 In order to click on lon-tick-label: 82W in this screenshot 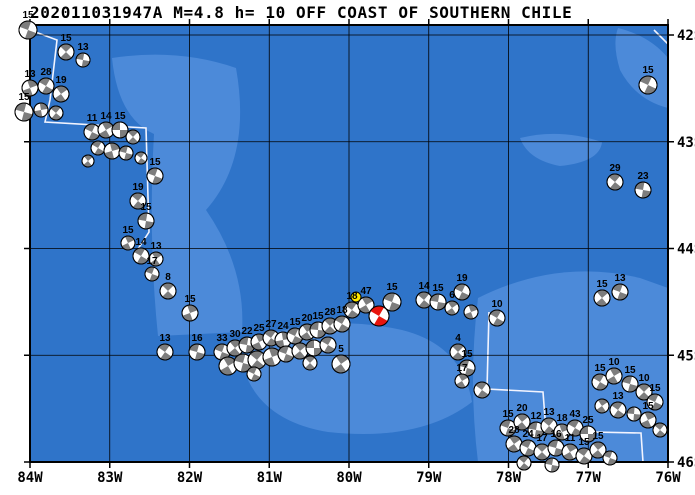, I will do `click(190, 478)`.